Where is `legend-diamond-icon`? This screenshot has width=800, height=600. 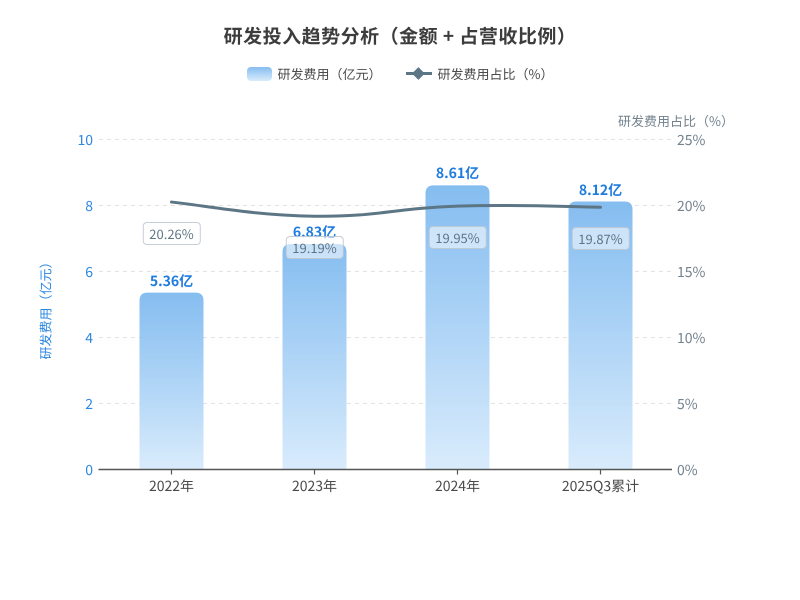
legend-diamond-icon is located at coordinates (418, 73).